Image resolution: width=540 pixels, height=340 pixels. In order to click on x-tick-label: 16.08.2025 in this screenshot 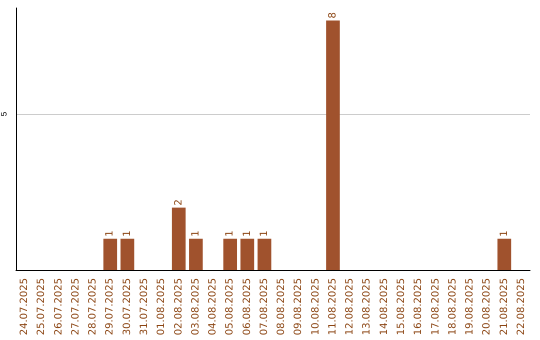, I will do `click(418, 307)`.